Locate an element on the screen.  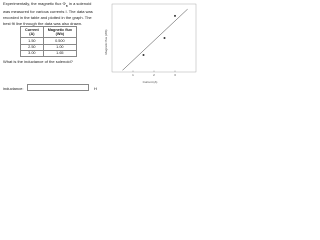
header-cell: Current (A) is located at coordinates (32, 32).